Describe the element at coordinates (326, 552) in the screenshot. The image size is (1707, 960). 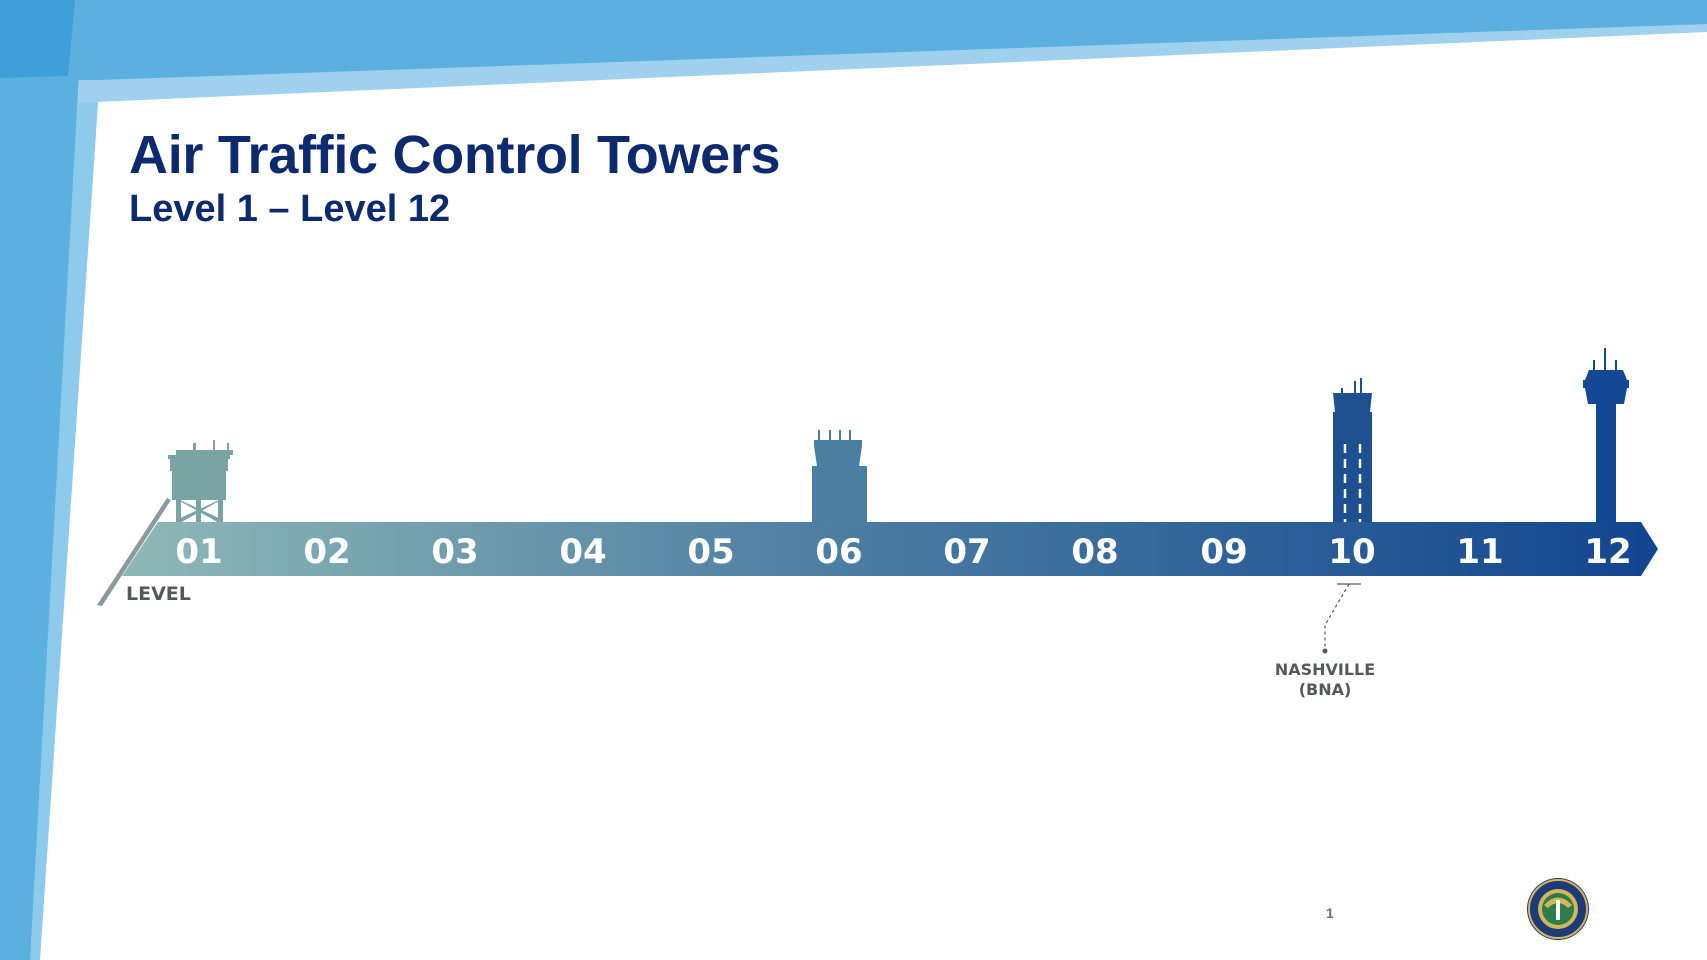
I see `level-label-02: 02` at that location.